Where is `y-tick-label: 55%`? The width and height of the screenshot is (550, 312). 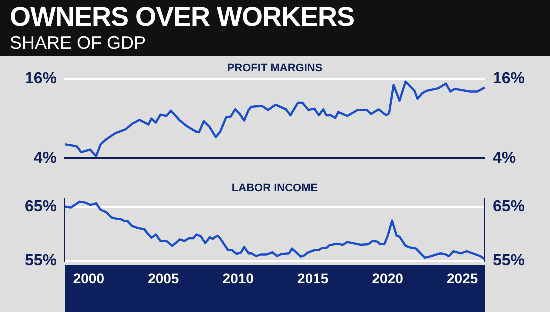 y-tick-label: 55% is located at coordinates (40, 261).